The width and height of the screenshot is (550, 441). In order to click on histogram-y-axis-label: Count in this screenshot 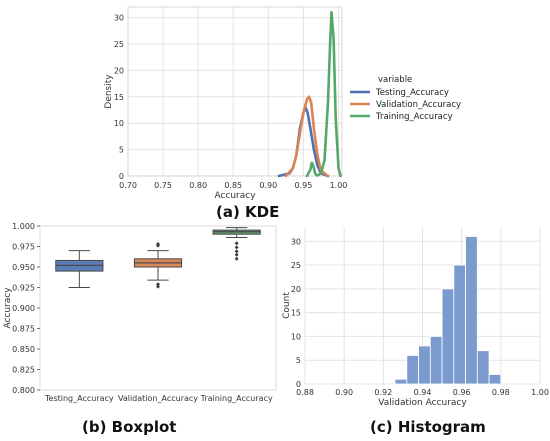, I will do `click(287, 305)`.